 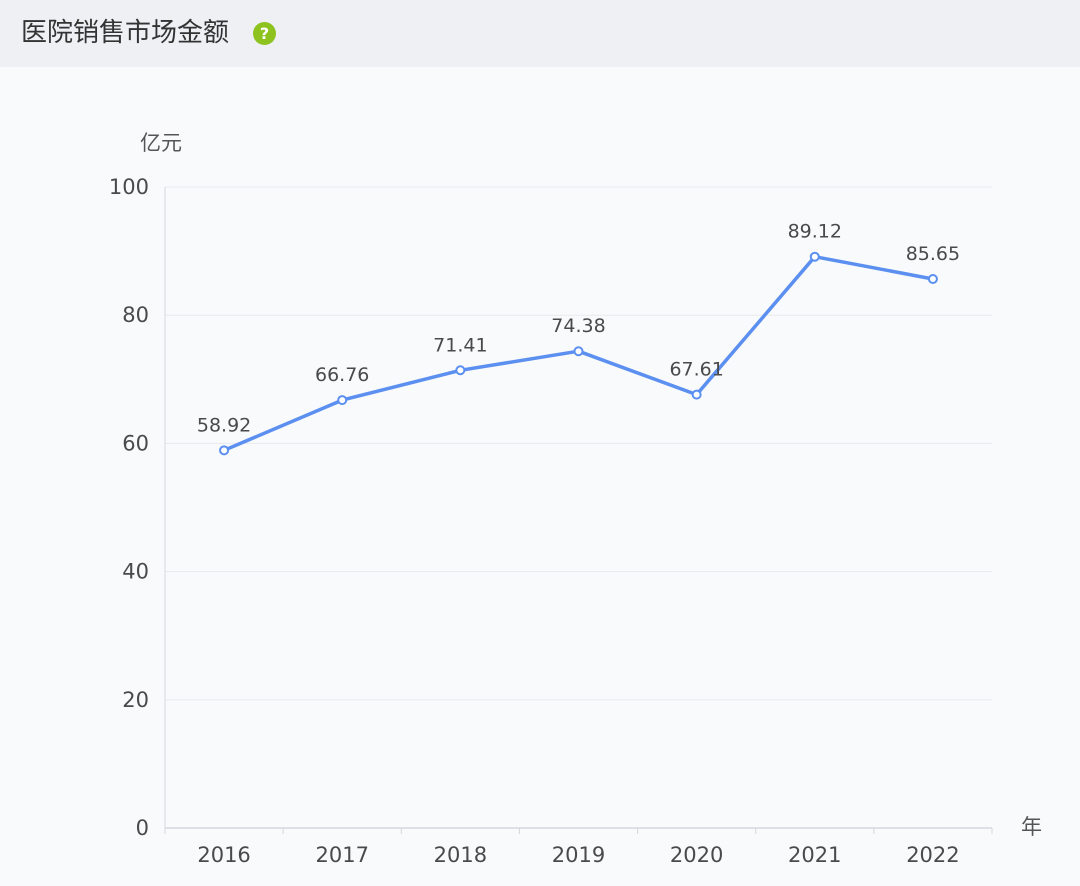 What do you see at coordinates (696, 855) in the screenshot?
I see `x-tick-label: 2020` at bounding box center [696, 855].